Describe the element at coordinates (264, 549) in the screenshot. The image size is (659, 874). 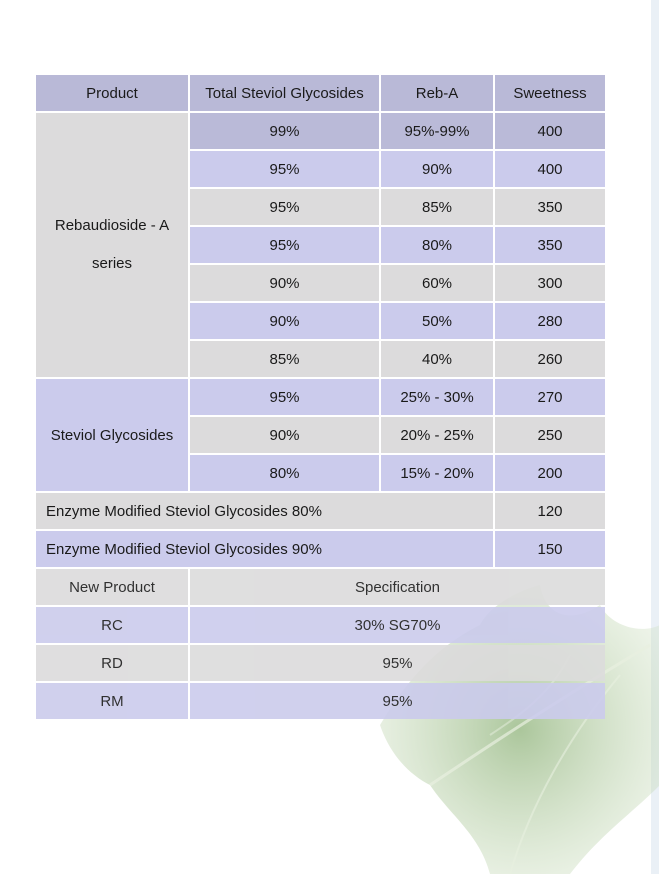
I see `cell-enzyme-product: Enzyme Modified Steviol Glycosides 90%` at that location.